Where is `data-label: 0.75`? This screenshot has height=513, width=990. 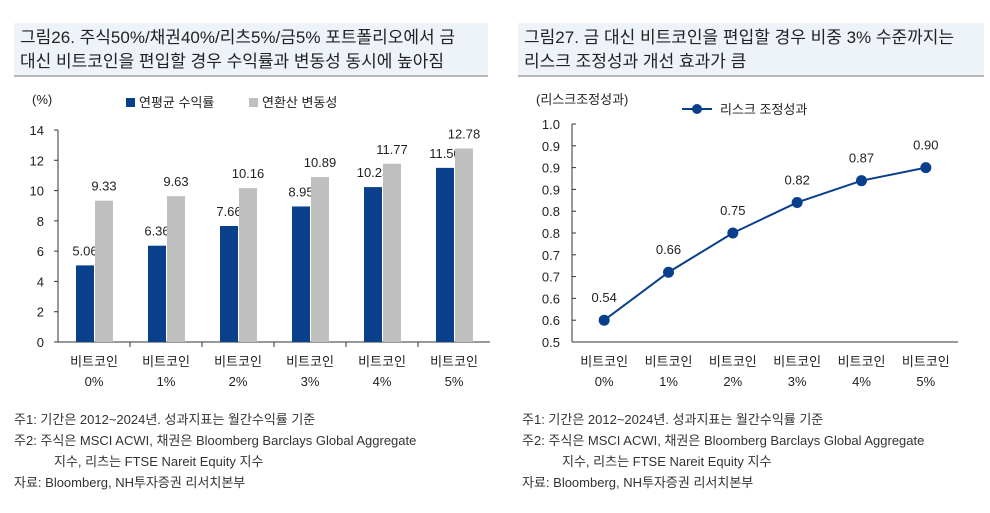 data-label: 0.75 is located at coordinates (732, 210).